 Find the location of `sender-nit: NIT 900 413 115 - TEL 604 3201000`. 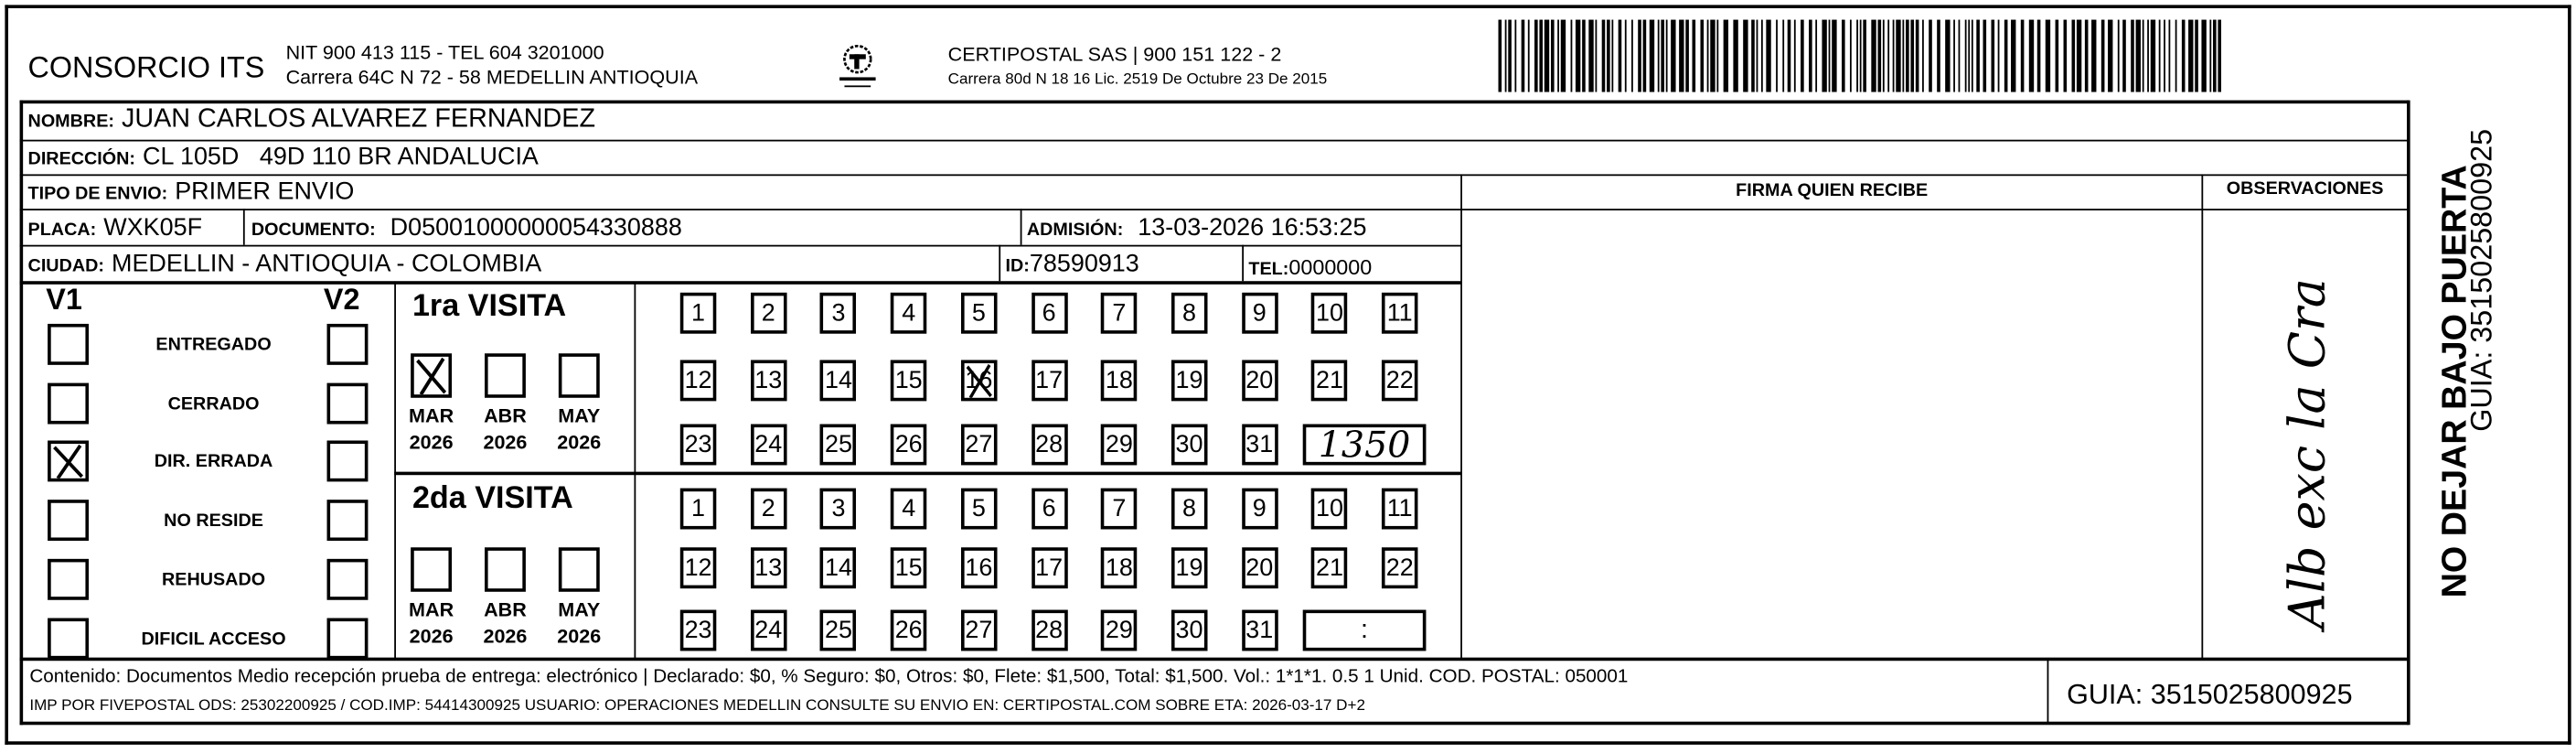

sender-nit: NIT 900 413 115 - TEL 604 3201000 is located at coordinates (444, 52).